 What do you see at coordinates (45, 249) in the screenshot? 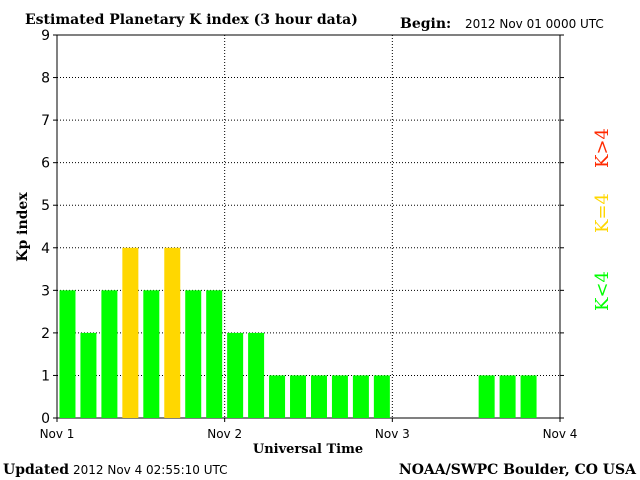
I see `y-tick-label: 4` at bounding box center [45, 249].